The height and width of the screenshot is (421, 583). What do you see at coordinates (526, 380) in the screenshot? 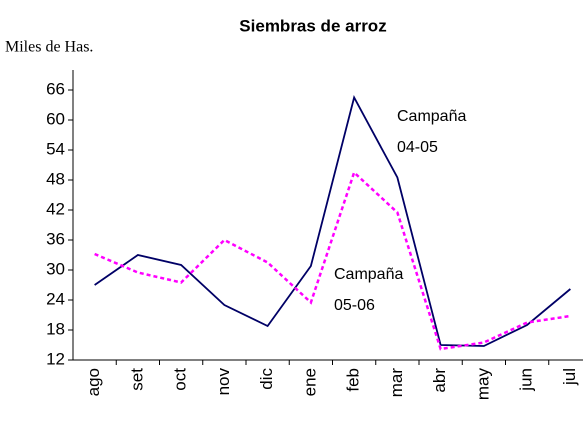
I see `x-tick-label: jun` at bounding box center [526, 380].